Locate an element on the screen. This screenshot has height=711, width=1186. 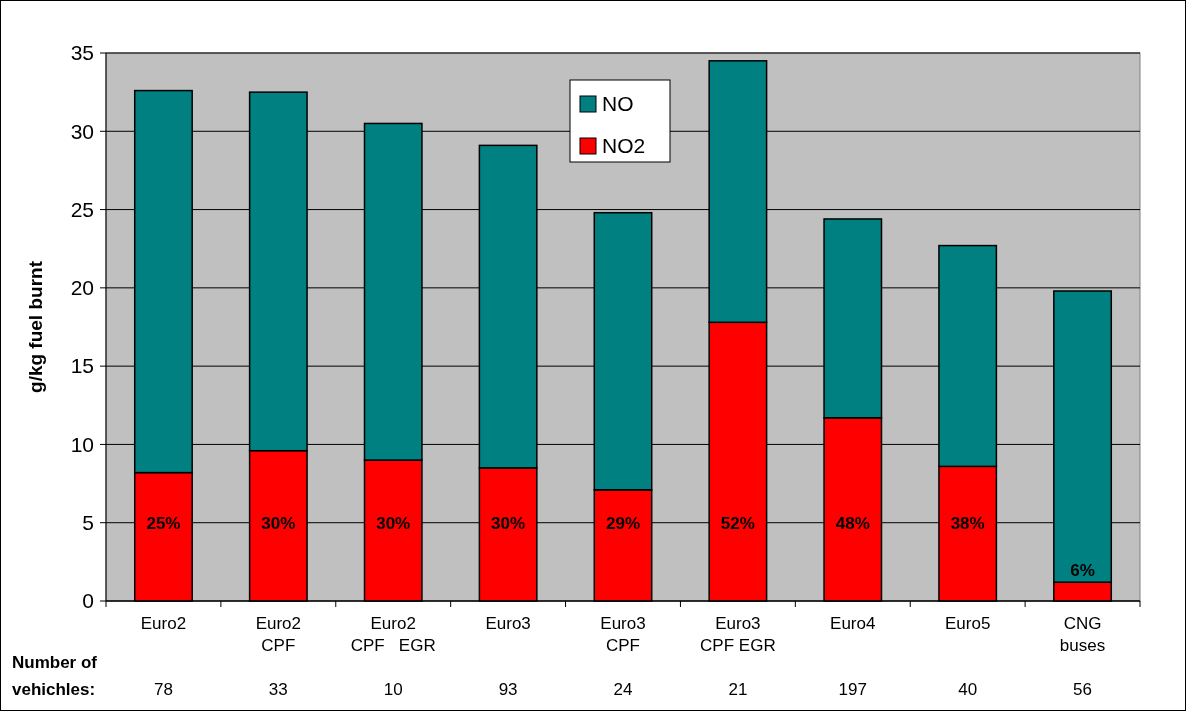
y-tick-label: 35 is located at coordinates (82, 53).